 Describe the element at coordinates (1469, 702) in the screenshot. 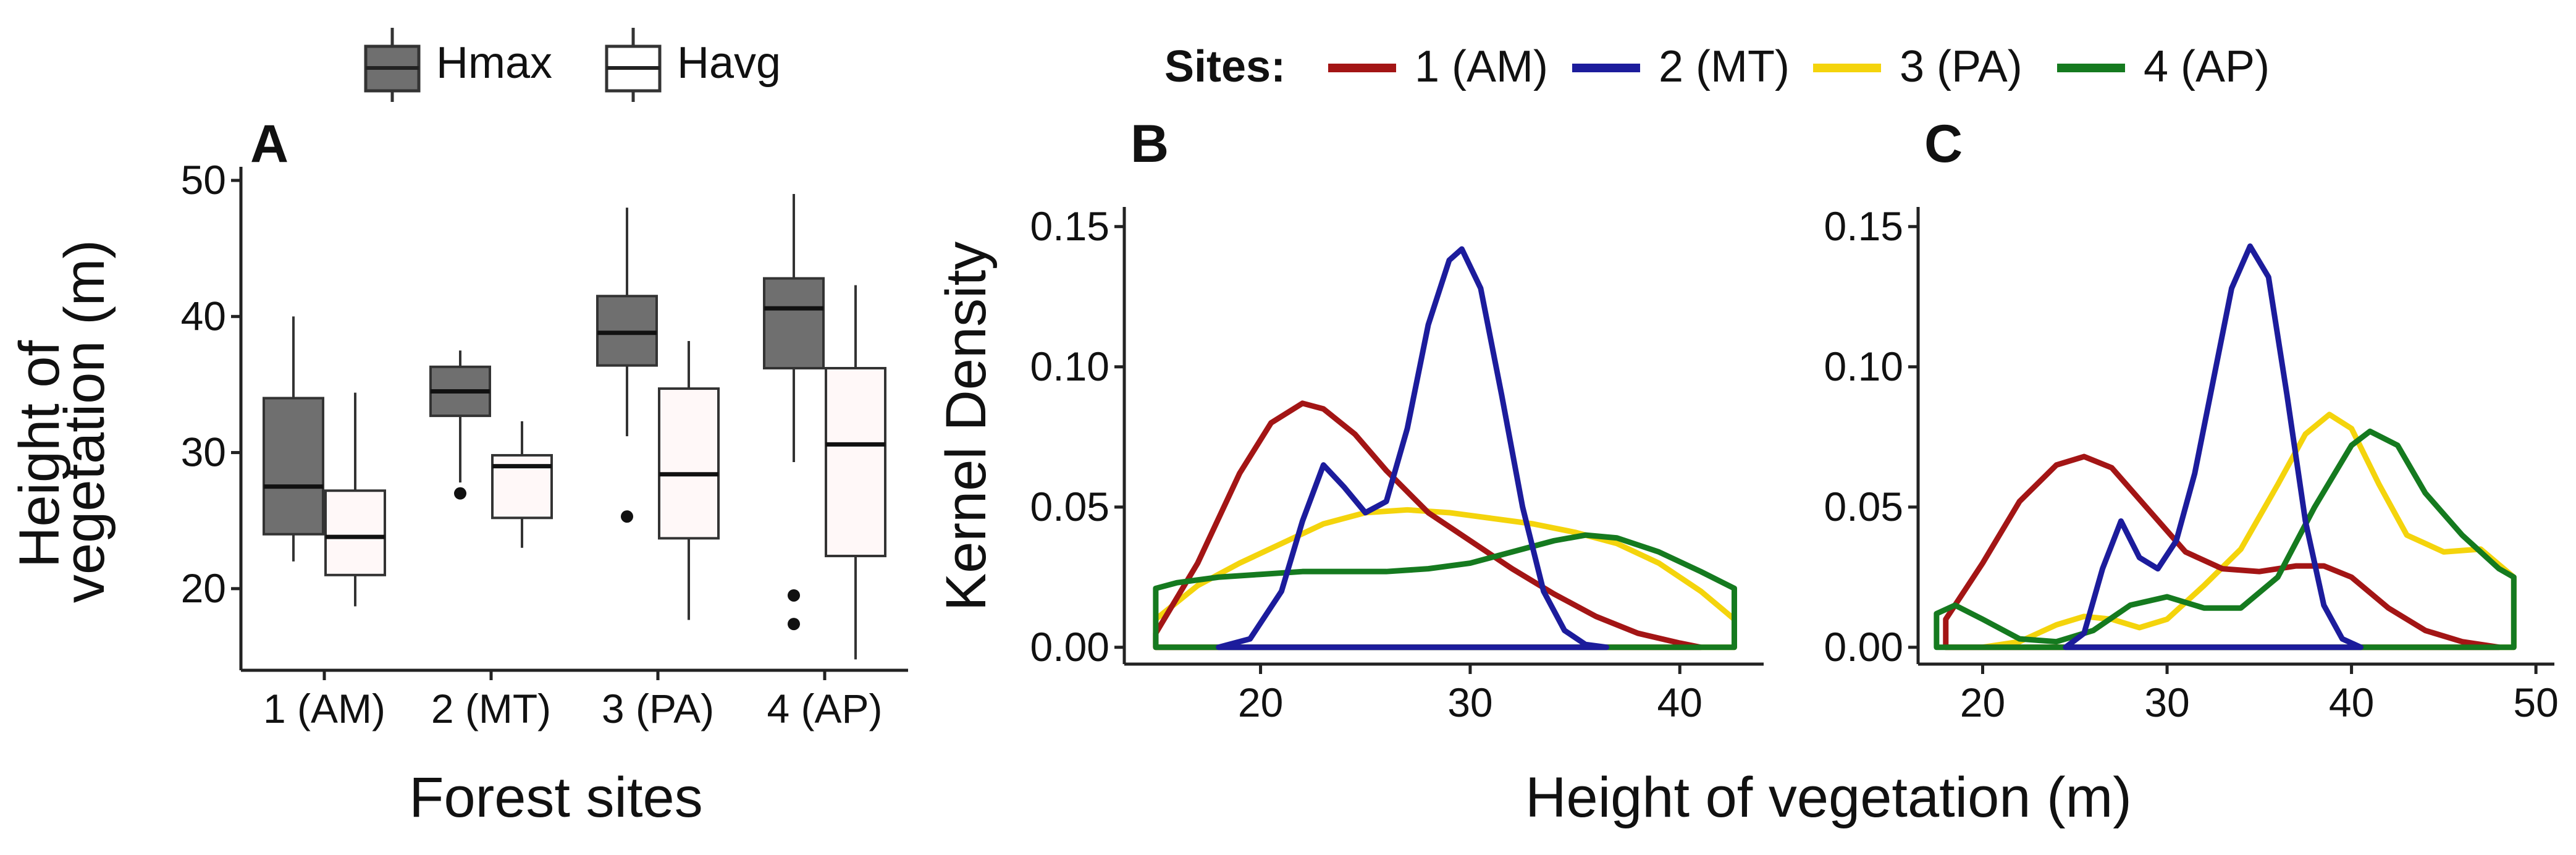

I see `panel-b-xtick-label-30: 30` at that location.